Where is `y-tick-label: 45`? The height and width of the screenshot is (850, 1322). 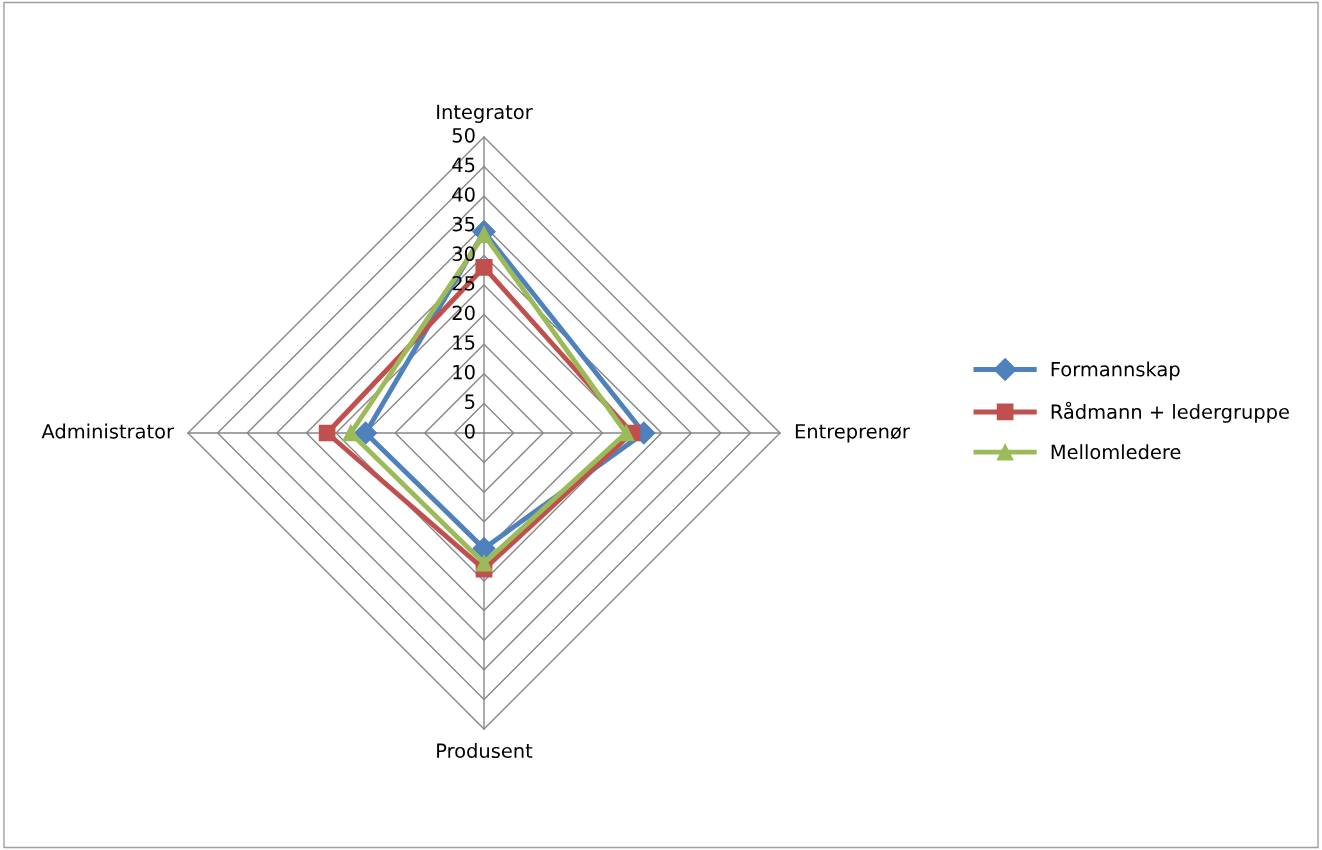
y-tick-label: 45 is located at coordinates (463, 165).